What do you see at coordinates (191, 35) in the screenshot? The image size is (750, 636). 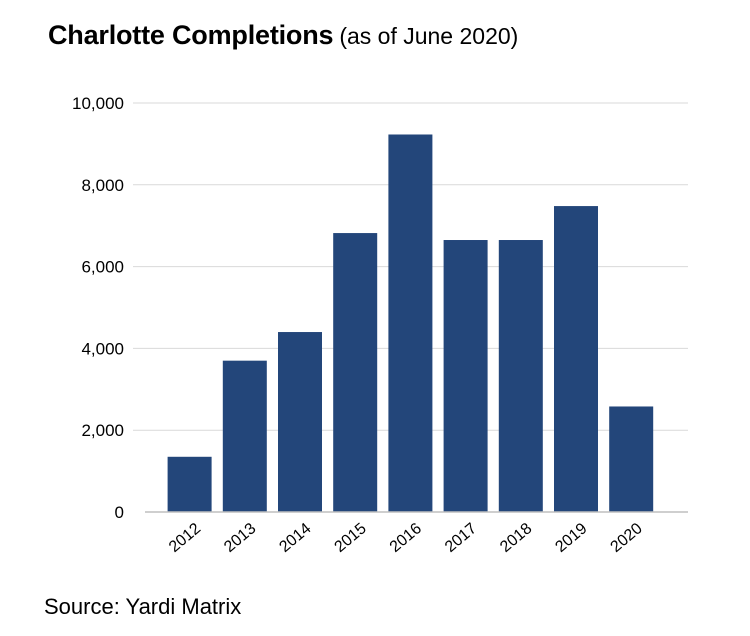 I see `chart-title: Charlotte Completions` at bounding box center [191, 35].